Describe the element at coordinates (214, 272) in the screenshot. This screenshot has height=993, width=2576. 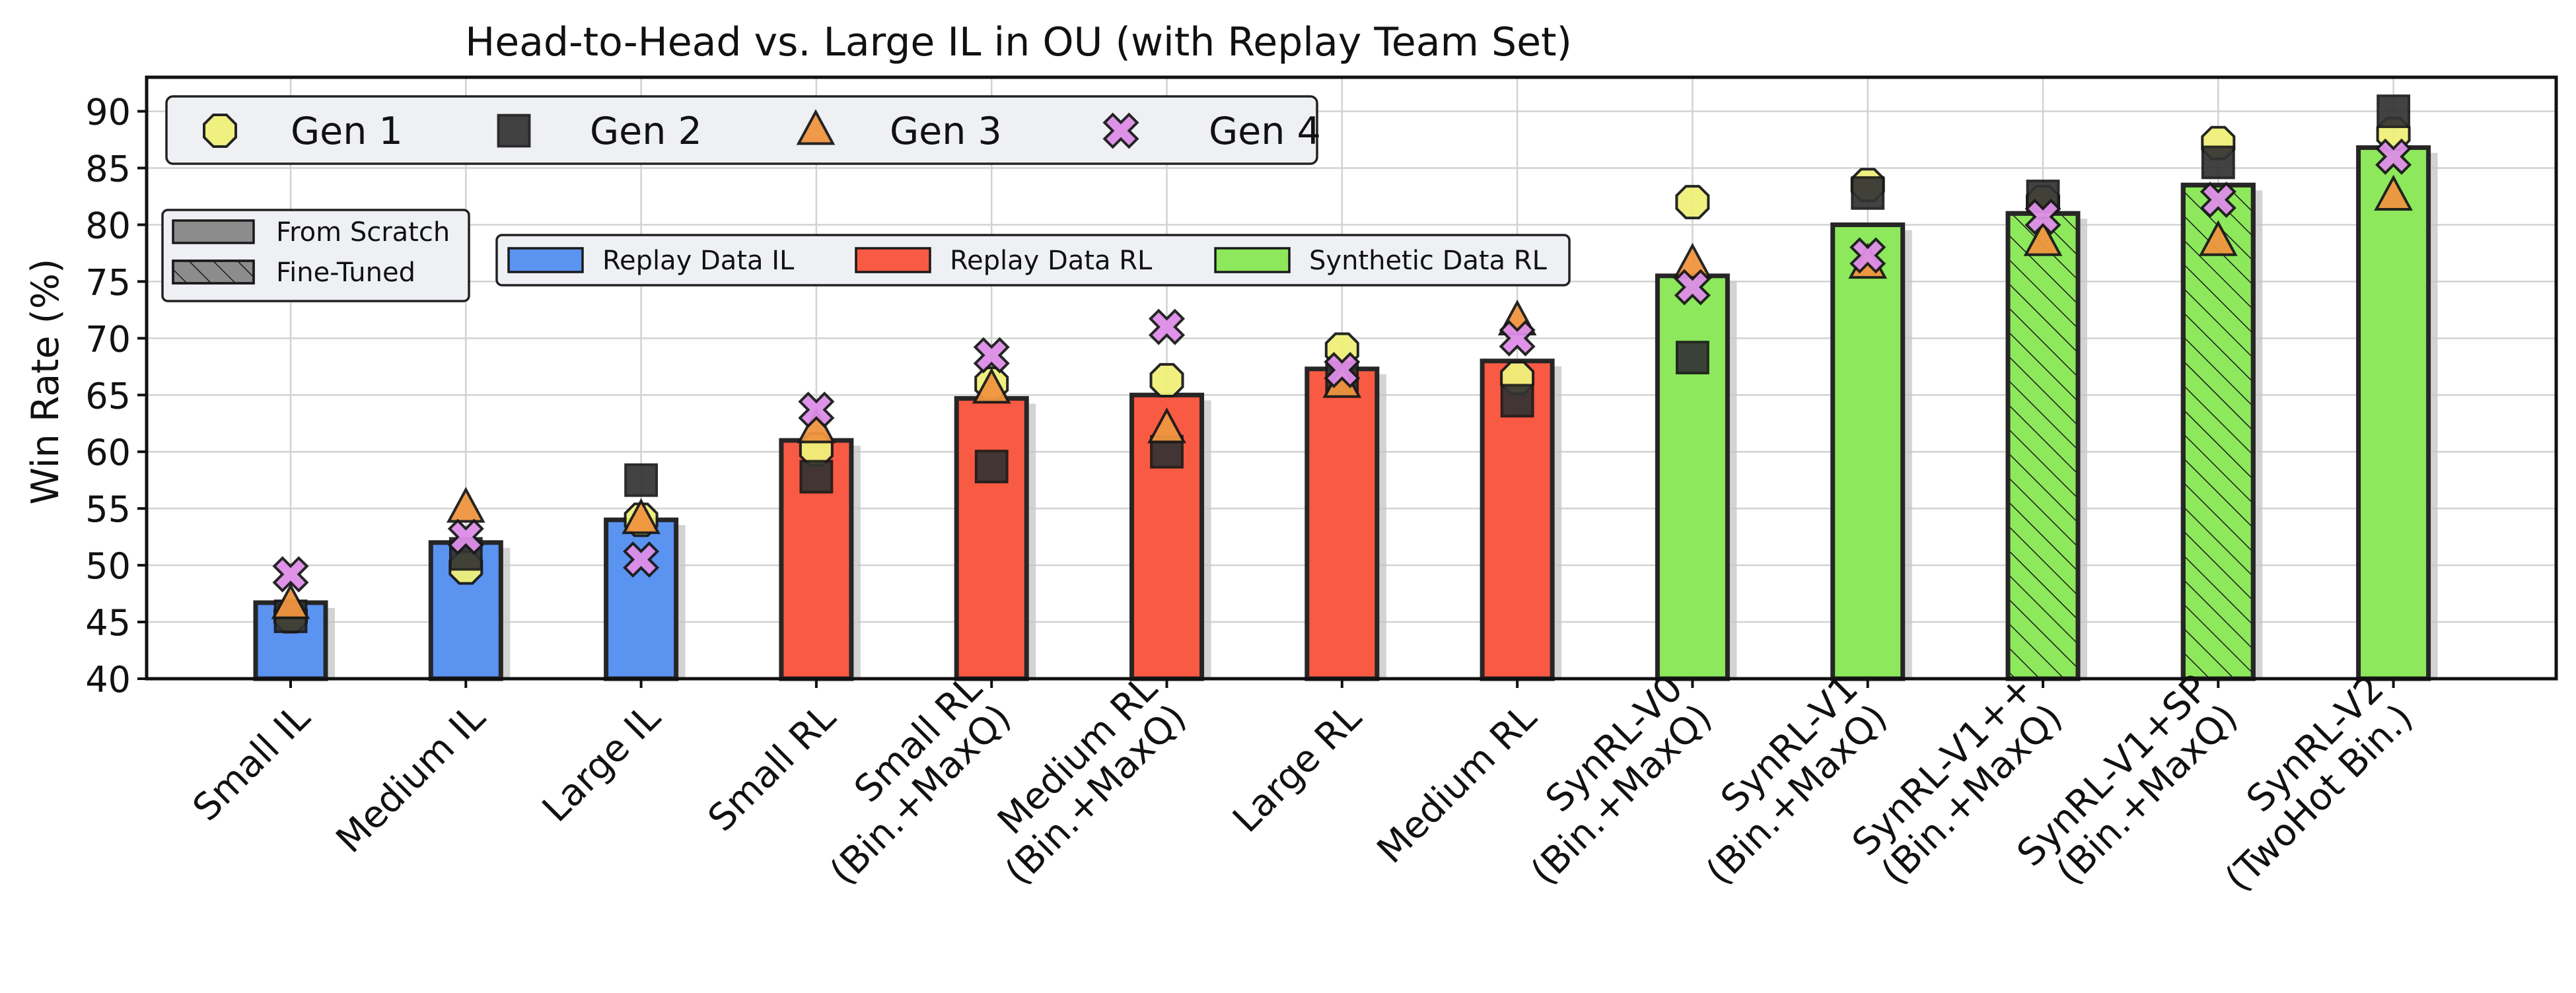
I see `fine-tuned-hatch-swatch` at that location.